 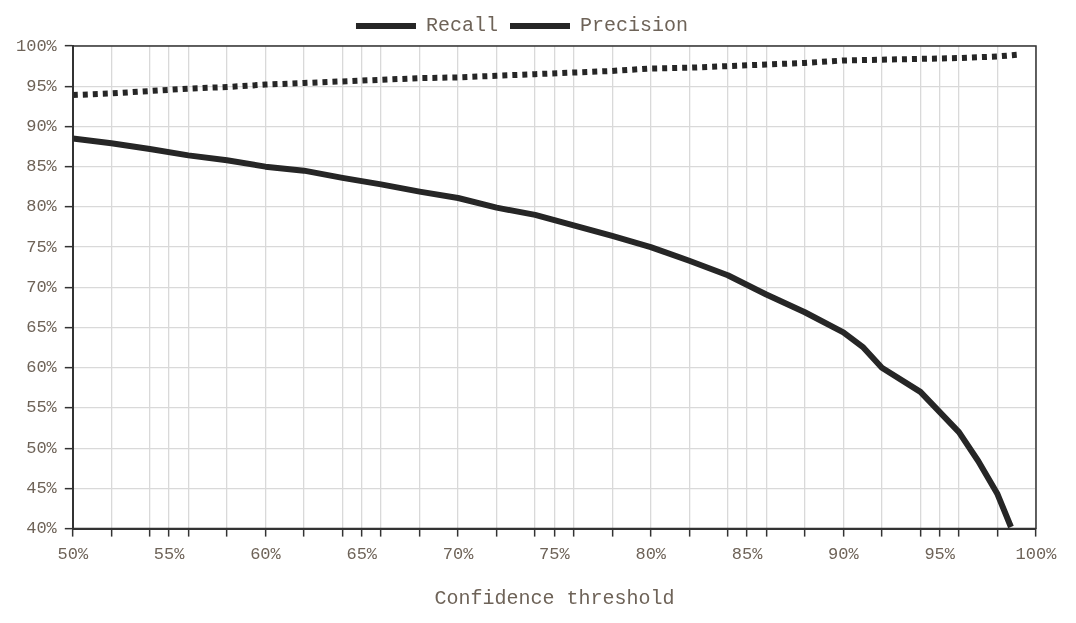 I want to click on y-tick-label: 55%, so click(x=42, y=408).